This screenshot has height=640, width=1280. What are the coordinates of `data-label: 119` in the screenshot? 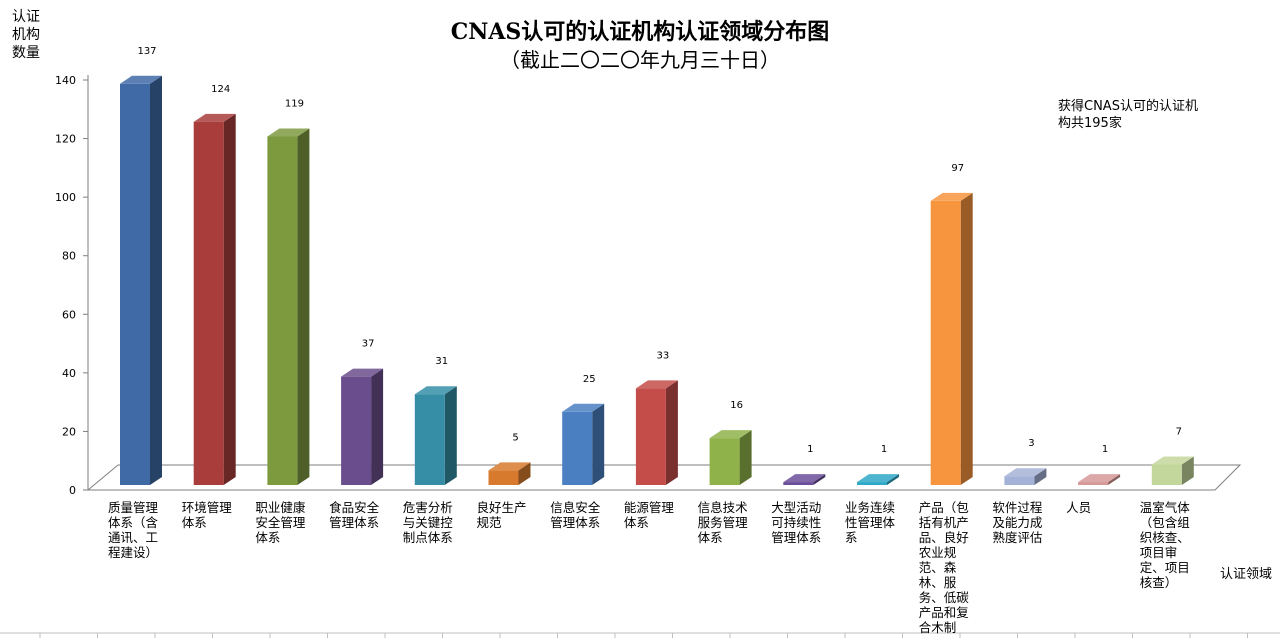 It's located at (294, 104).